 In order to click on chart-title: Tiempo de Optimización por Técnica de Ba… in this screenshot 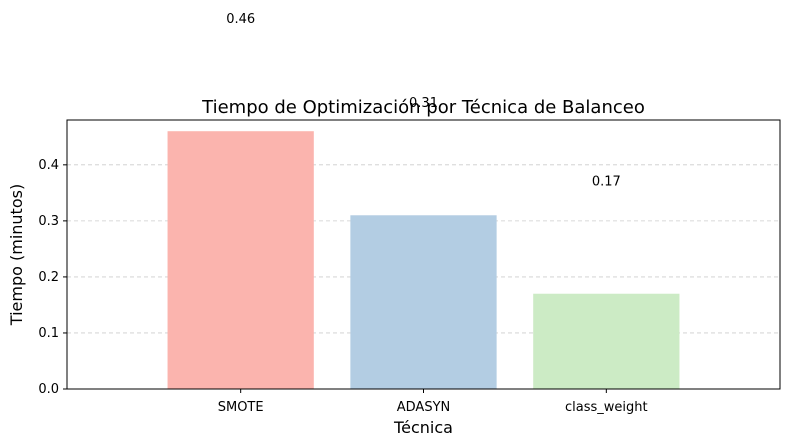, I will do `click(423, 107)`.